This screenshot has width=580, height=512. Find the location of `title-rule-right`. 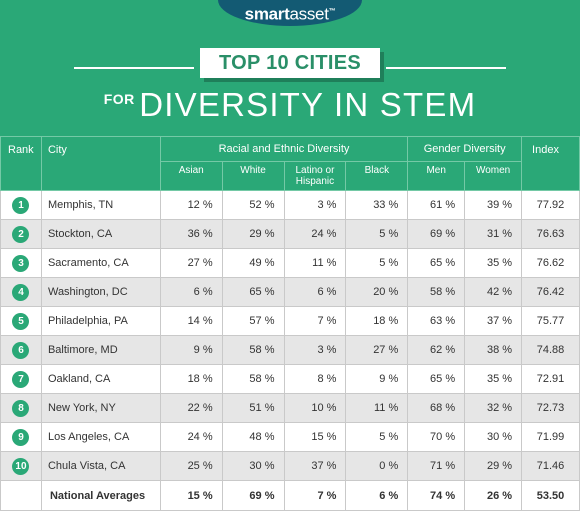

title-rule-right is located at coordinates (446, 68).